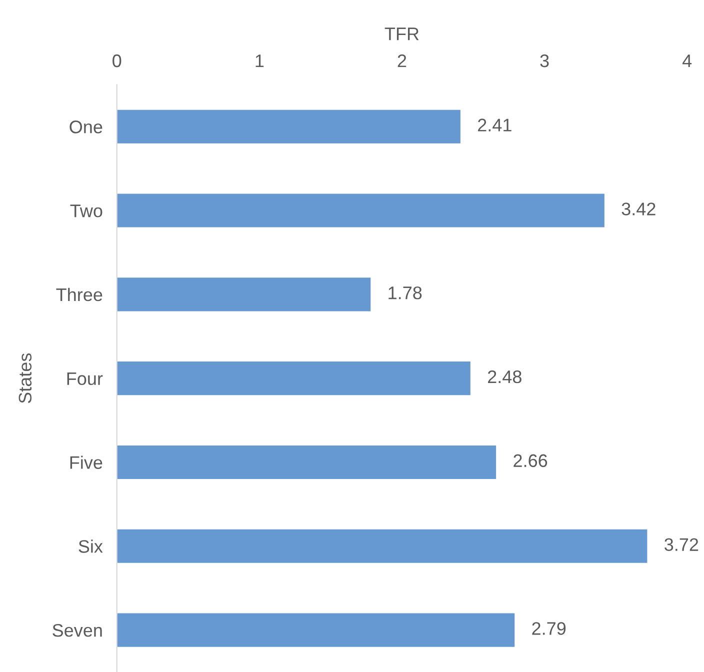  Describe the element at coordinates (549, 628) in the screenshot. I see `data-label: 2.79` at that location.